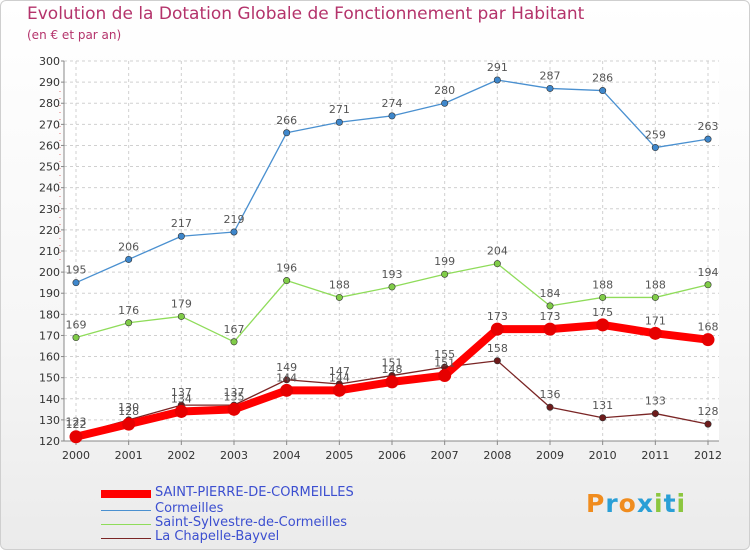 The width and height of the screenshot is (750, 550). What do you see at coordinates (49, 378) in the screenshot?
I see `y-tick-label: 150` at bounding box center [49, 378].